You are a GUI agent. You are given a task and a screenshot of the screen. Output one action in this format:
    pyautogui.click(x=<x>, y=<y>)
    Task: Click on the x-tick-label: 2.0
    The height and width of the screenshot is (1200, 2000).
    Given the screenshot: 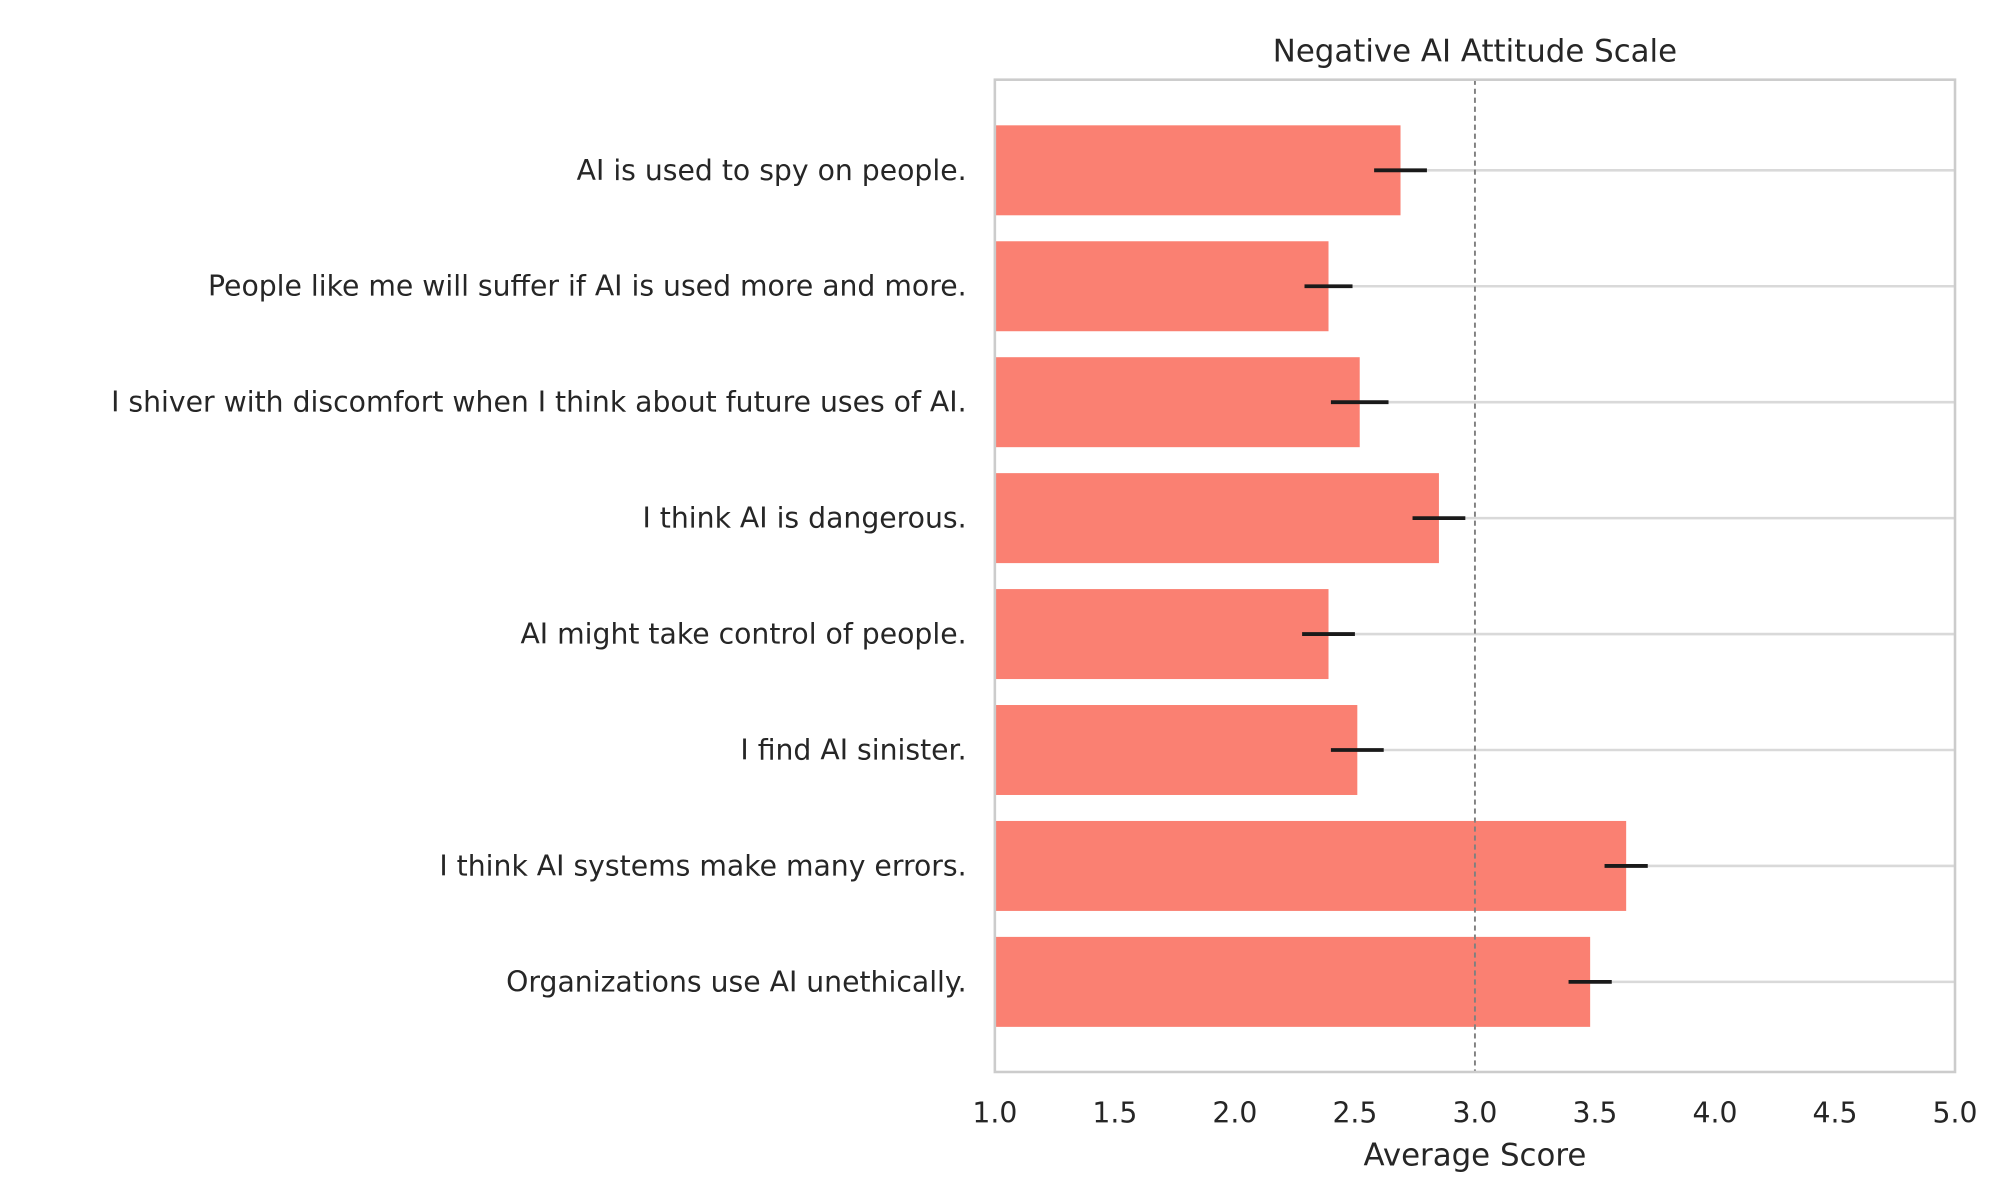 What is the action you would take?
    pyautogui.click(x=1234, y=1113)
    